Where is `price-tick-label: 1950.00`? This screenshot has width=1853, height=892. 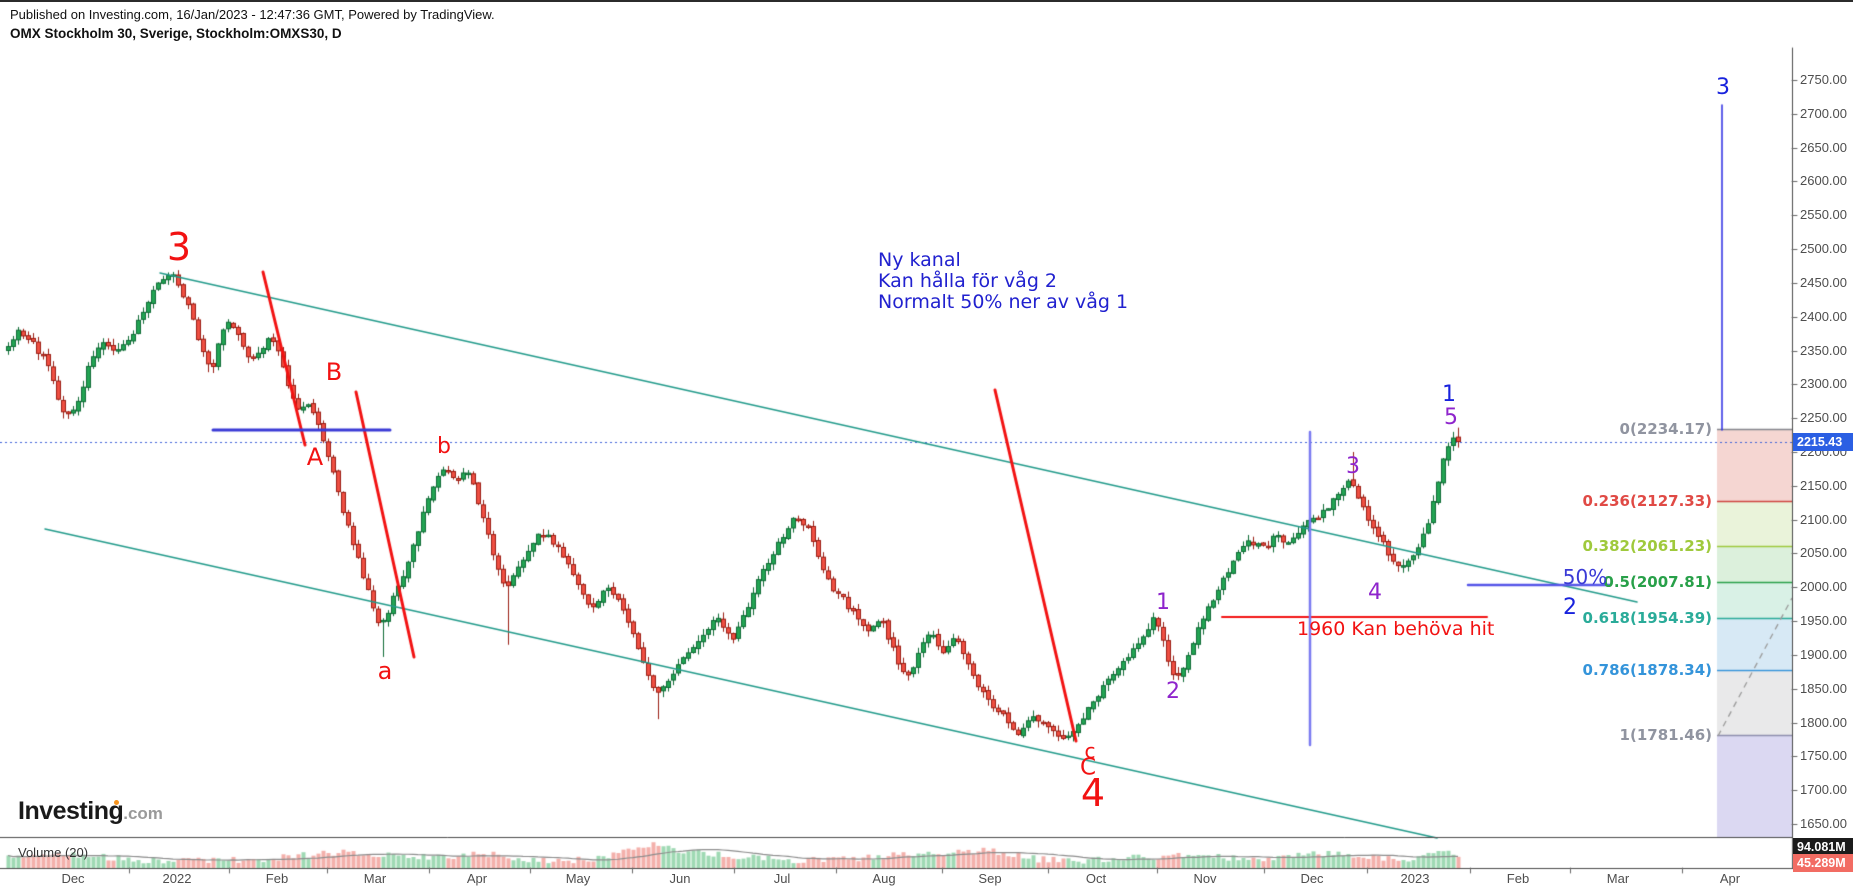
price-tick-label: 1950.00 is located at coordinates (1823, 621).